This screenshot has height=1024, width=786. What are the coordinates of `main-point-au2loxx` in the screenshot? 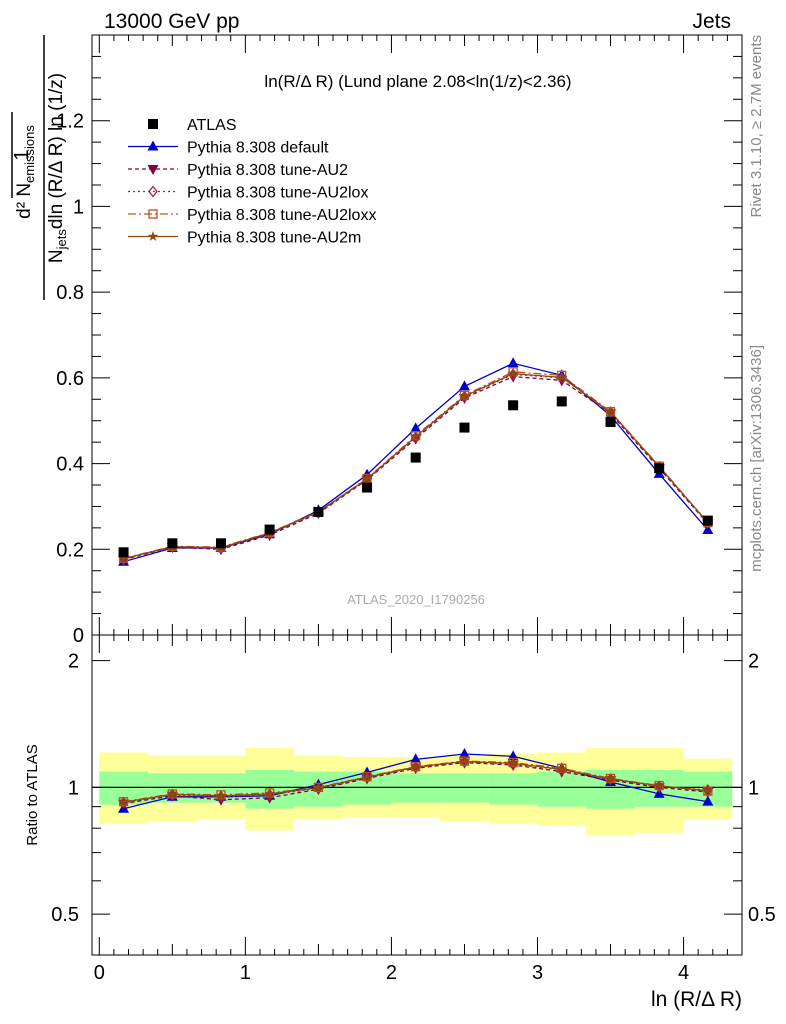 It's located at (513, 372).